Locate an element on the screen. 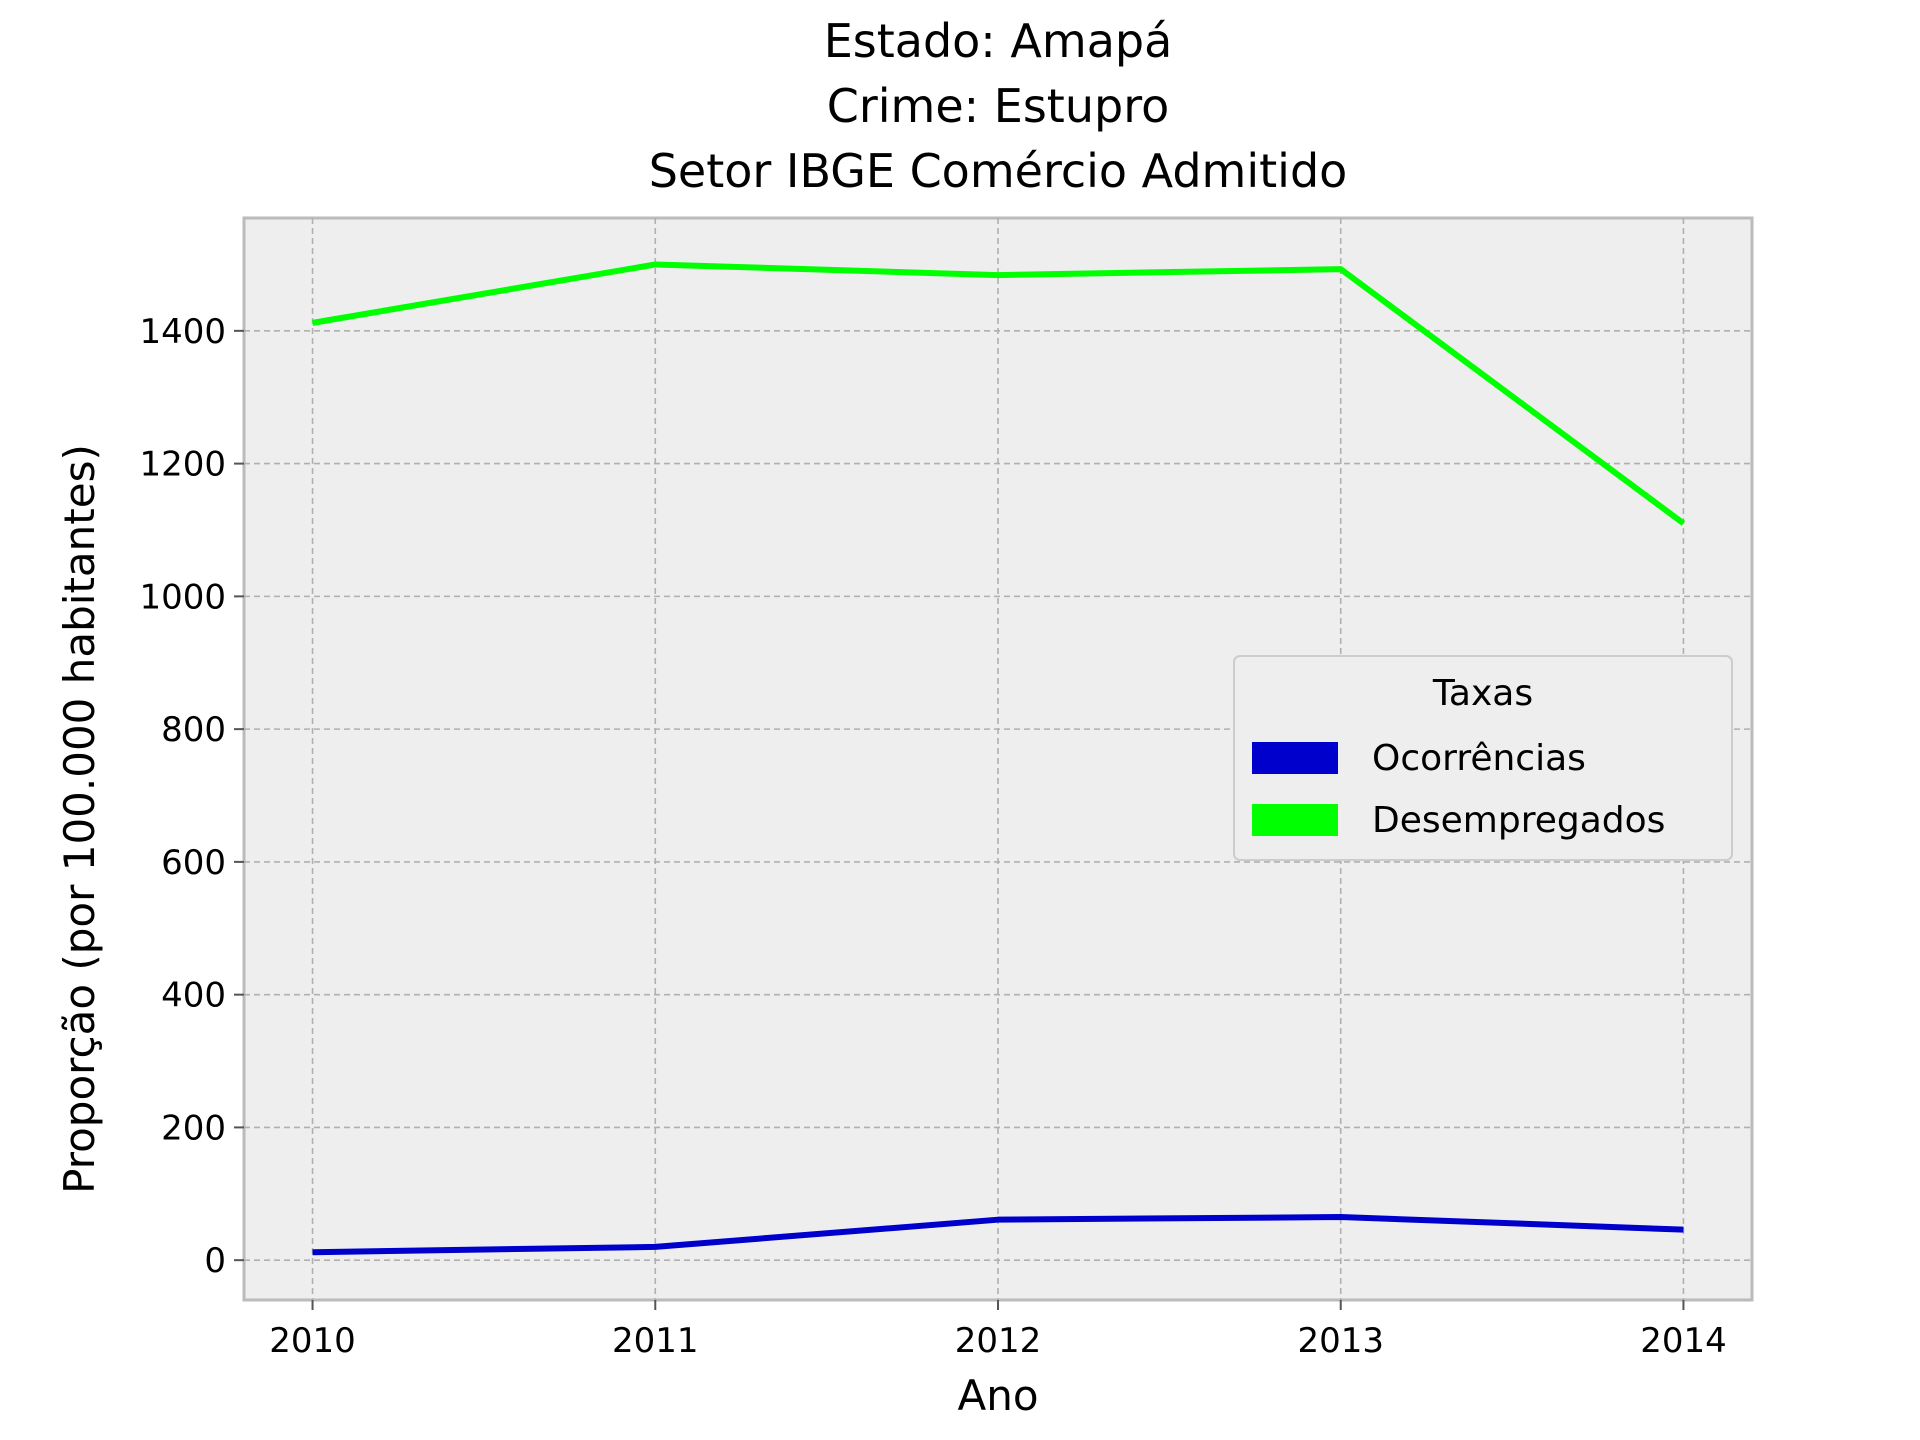 The height and width of the screenshot is (1440, 1920). y-axis: 0 200 400 600 800 1000 1200 1400 is located at coordinates (191, 796).